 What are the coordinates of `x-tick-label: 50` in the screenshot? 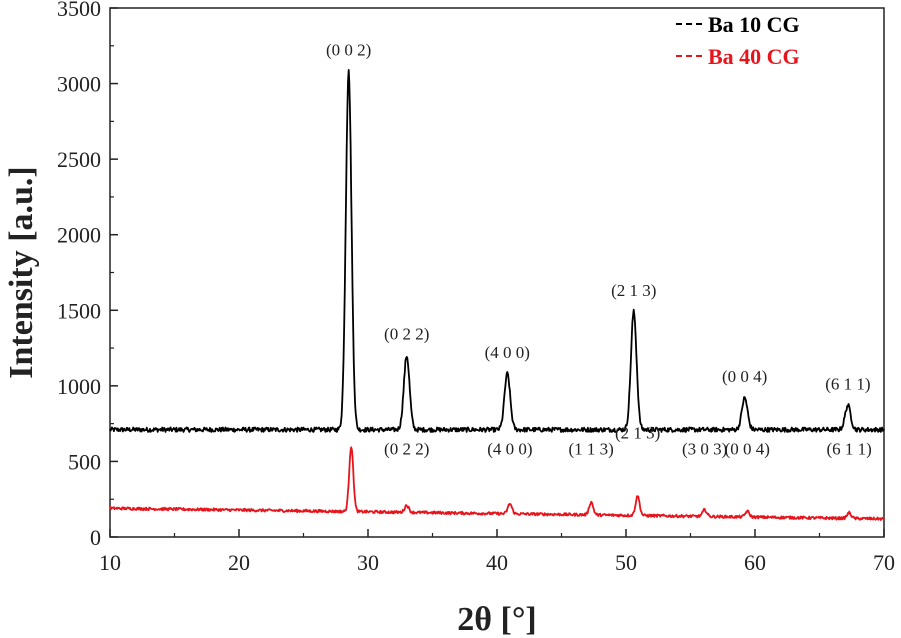 It's located at (626, 562).